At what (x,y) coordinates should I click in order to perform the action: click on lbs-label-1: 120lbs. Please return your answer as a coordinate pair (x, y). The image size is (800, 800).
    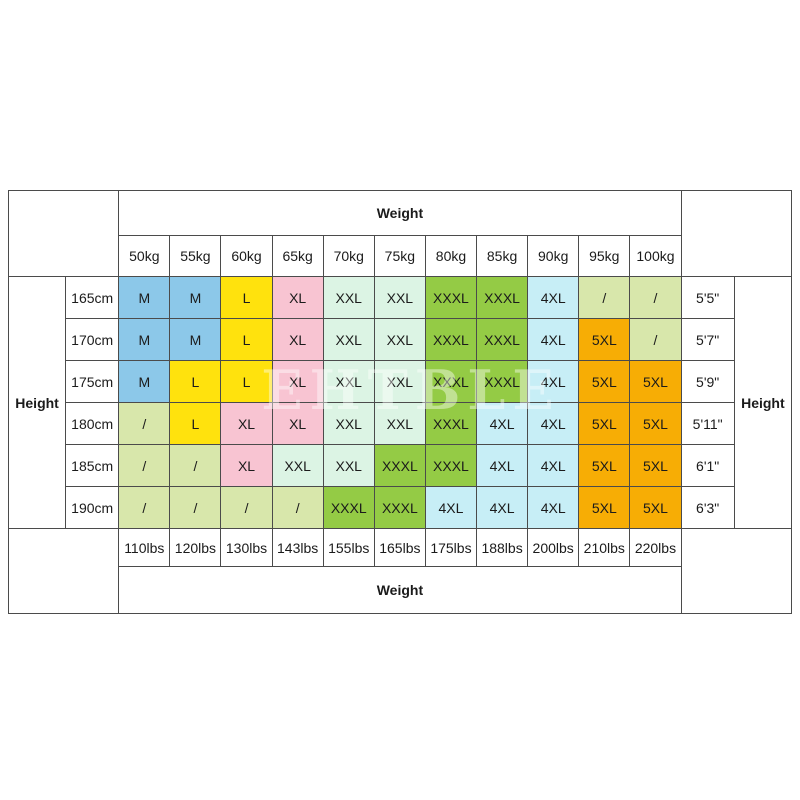
    Looking at the image, I should click on (195, 547).